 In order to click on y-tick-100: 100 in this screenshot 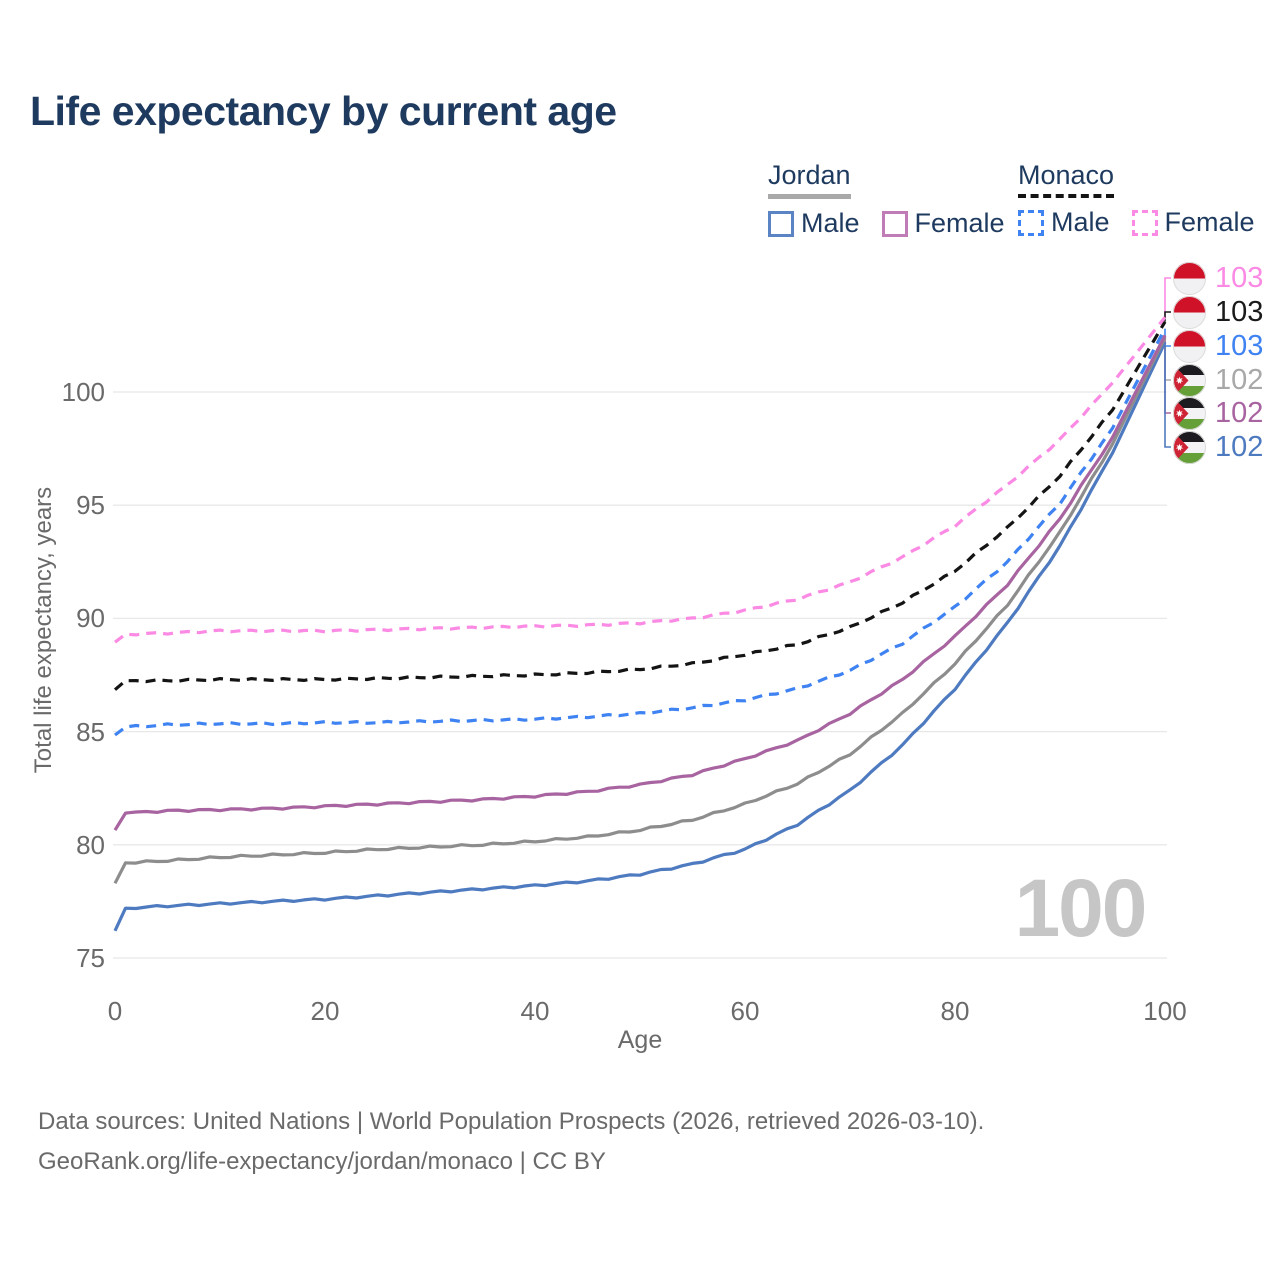, I will do `click(83, 392)`.